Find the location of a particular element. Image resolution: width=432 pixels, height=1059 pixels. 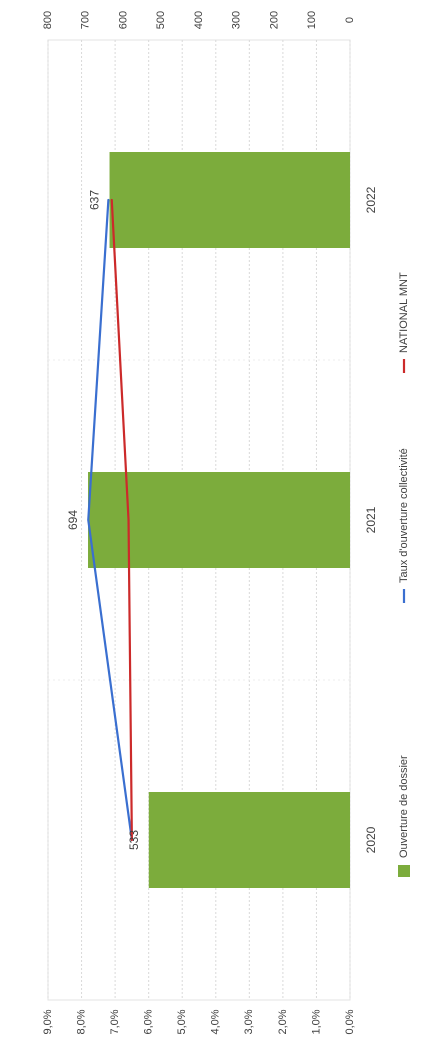

data-labels: 533 694 637 is located at coordinates (103, 520).